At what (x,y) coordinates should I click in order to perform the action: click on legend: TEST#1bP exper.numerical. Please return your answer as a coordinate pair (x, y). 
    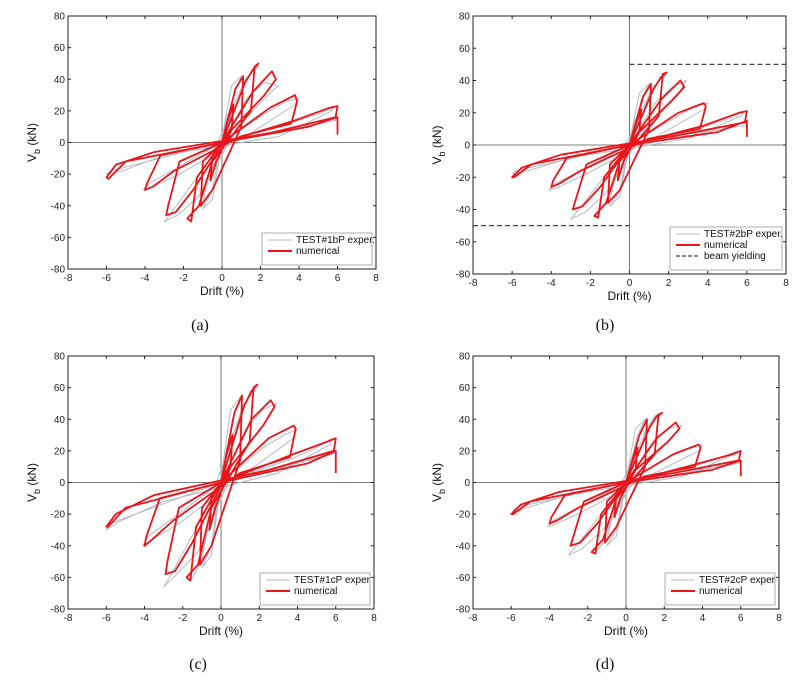
    Looking at the image, I should click on (318, 249).